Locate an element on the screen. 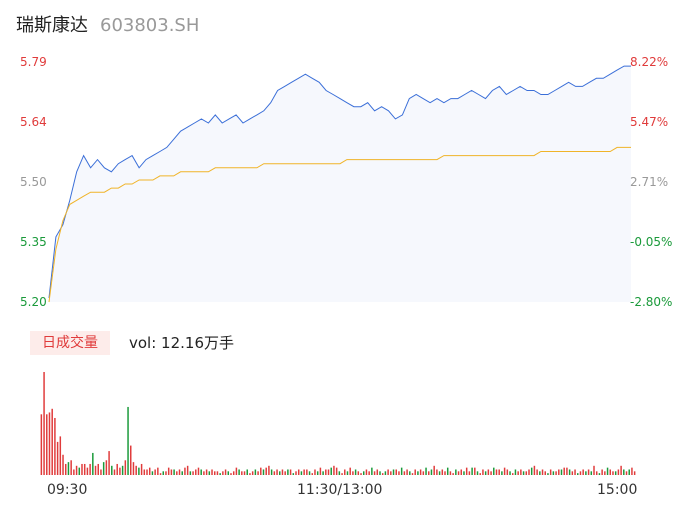 The height and width of the screenshot is (524, 686). time-label-close: 15:00 is located at coordinates (617, 490).